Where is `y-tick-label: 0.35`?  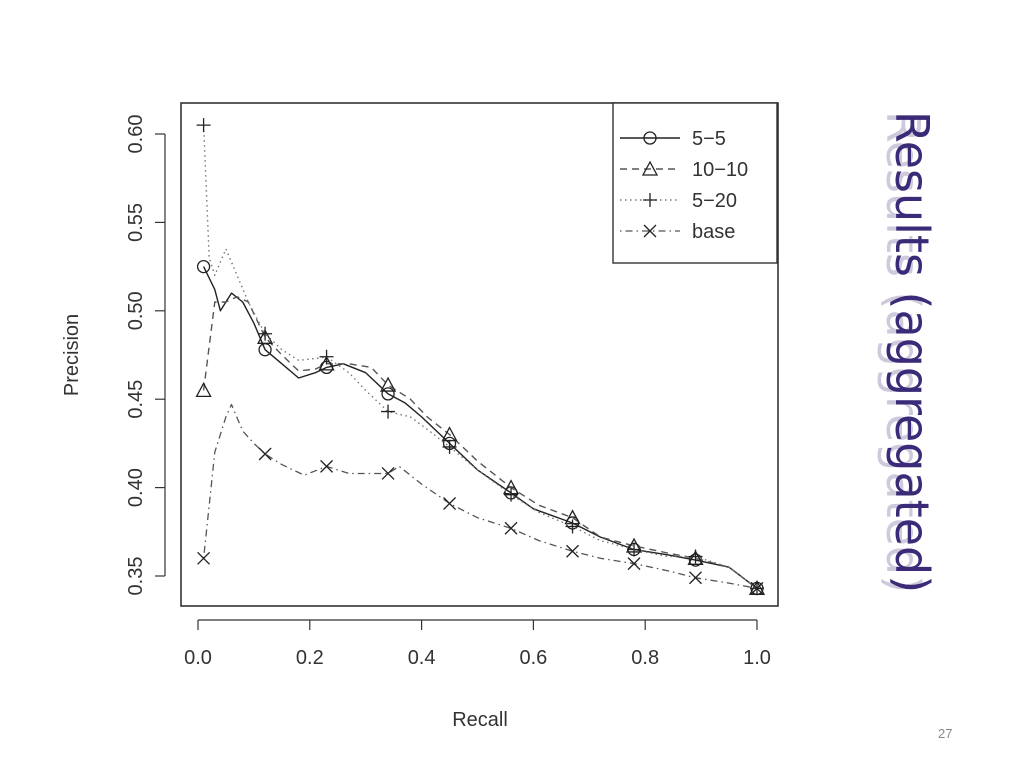 y-tick-label: 0.35 is located at coordinates (136, 576).